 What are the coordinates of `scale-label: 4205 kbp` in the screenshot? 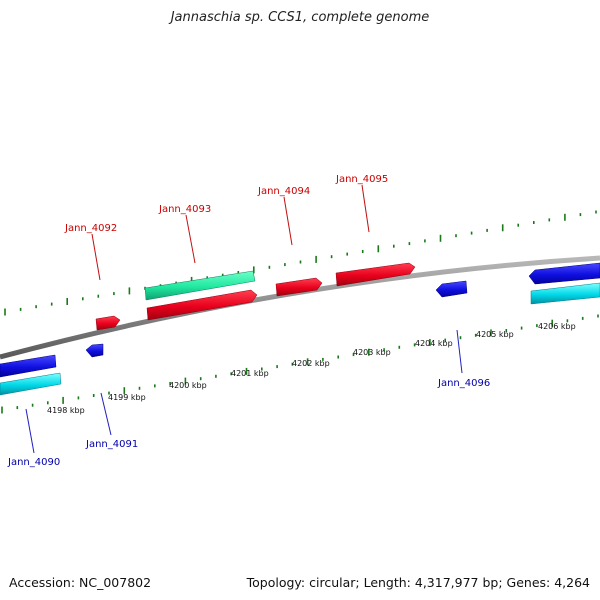 It's located at (495, 334).